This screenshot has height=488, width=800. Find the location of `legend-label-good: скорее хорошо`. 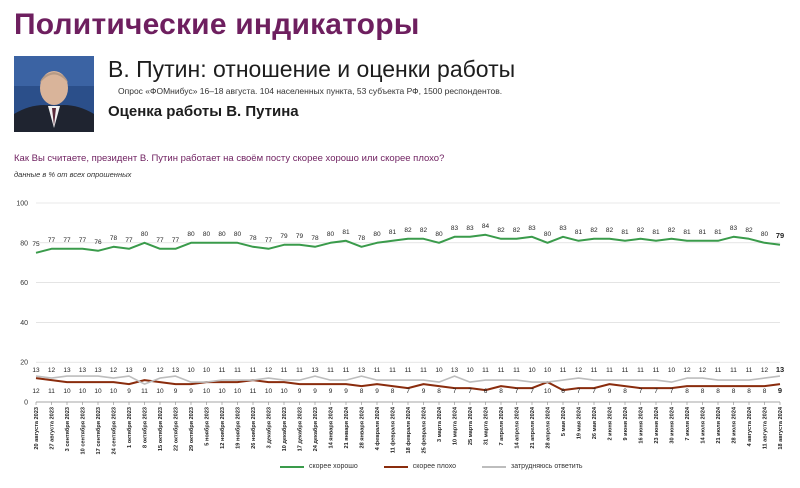

legend-label-good: скорее хорошо is located at coordinates (333, 466).